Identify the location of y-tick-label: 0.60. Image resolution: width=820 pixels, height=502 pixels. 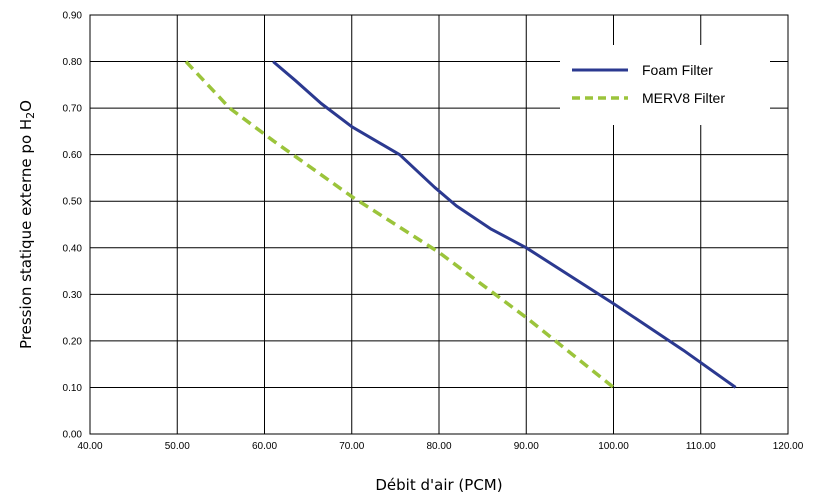
(73, 155).